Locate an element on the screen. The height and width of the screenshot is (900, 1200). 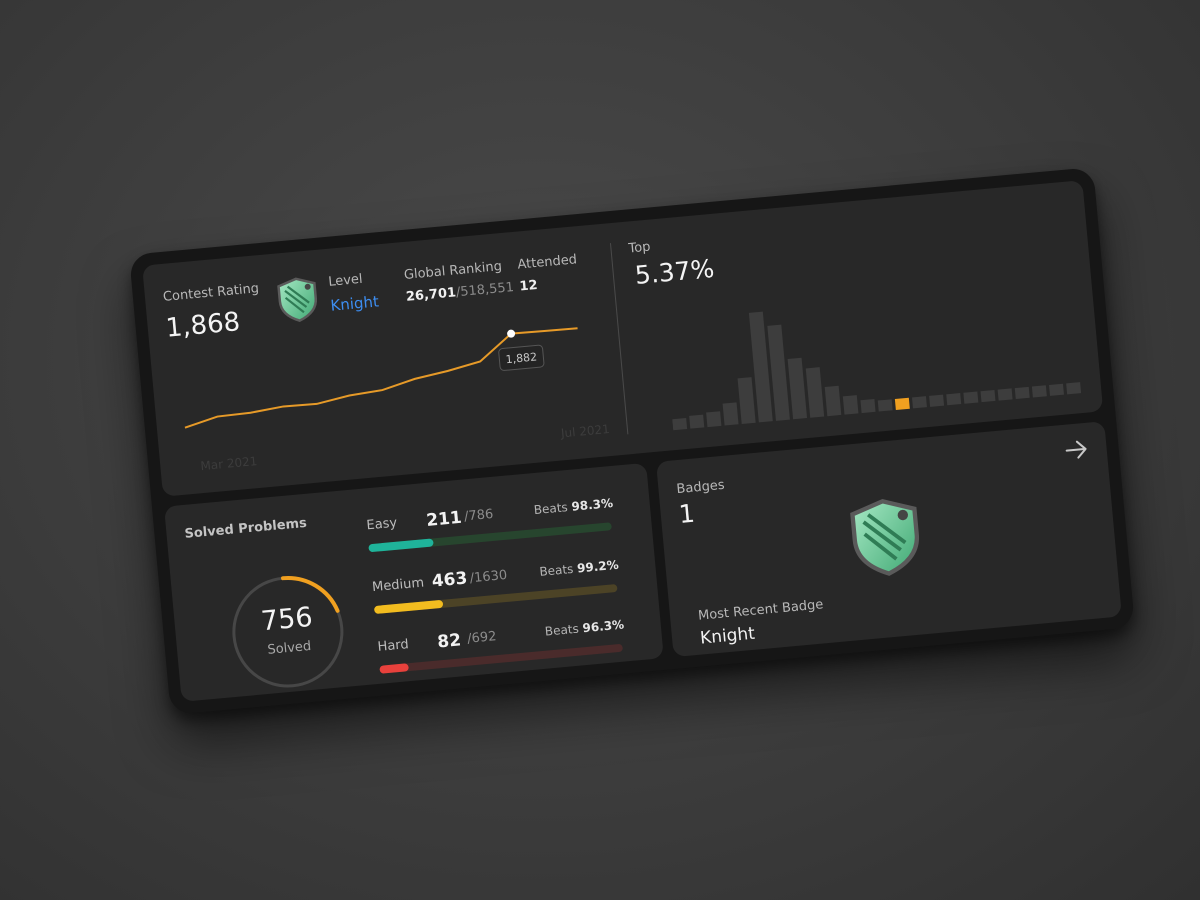
global-ranking-value: 26,701/518,551 is located at coordinates (459, 292).